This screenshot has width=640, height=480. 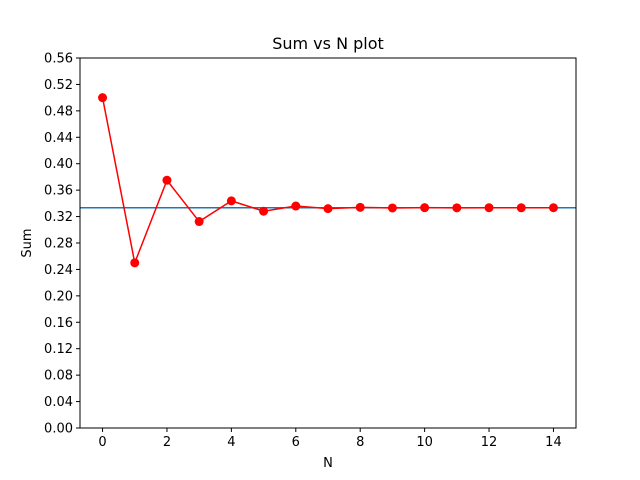 I want to click on y-tick-label: 0.28, so click(x=58, y=244).